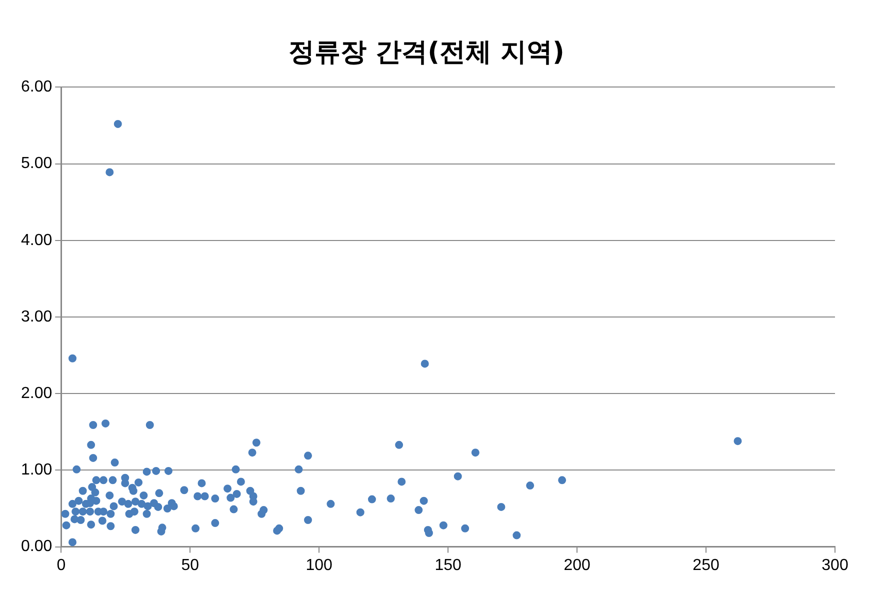 Image resolution: width=873 pixels, height=596 pixels. What do you see at coordinates (36, 393) in the screenshot?
I see `y-tick-label: 2.00` at bounding box center [36, 393].